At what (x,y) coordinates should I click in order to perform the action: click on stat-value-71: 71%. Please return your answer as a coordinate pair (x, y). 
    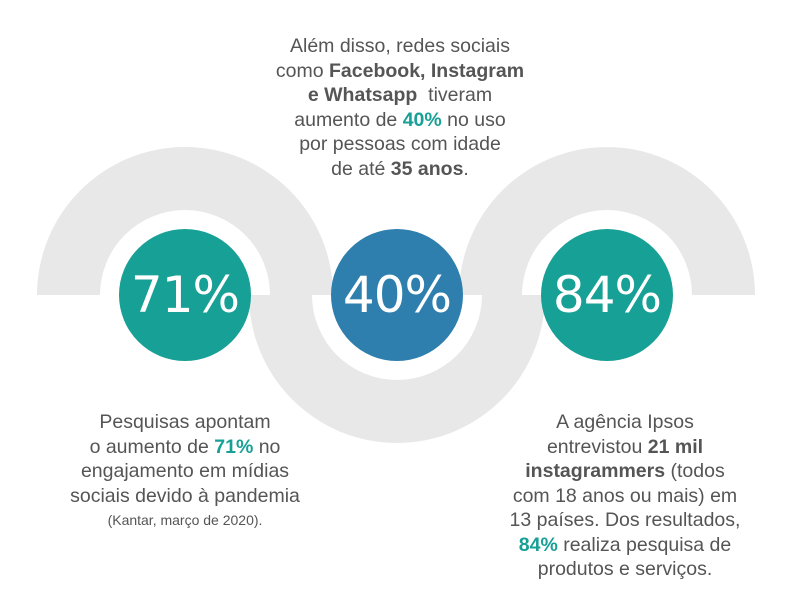
    Looking at the image, I should click on (185, 295).